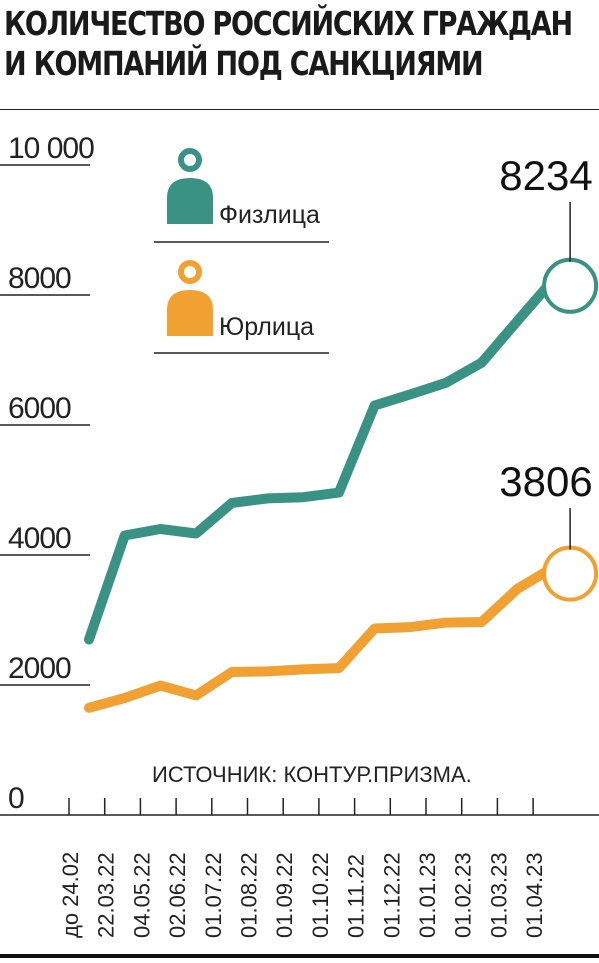  What do you see at coordinates (39, 668) in the screenshot?
I see `y-tick-label: 2000` at bounding box center [39, 668].